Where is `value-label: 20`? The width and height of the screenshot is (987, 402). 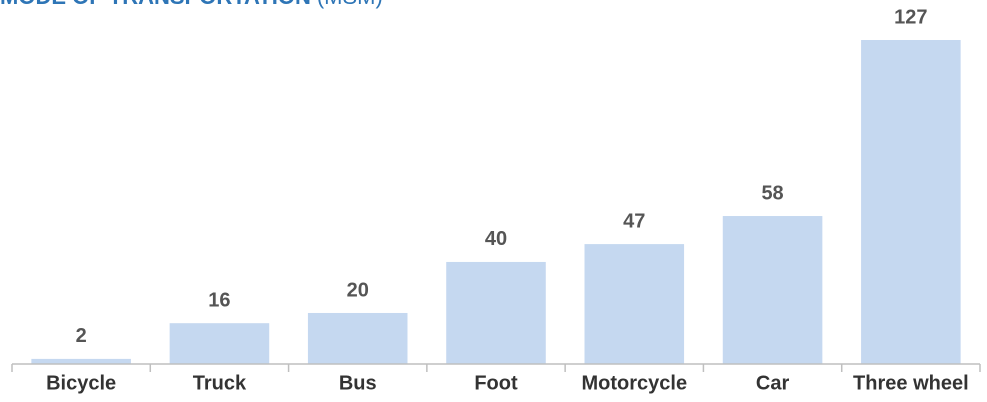 value-label: 20 is located at coordinates (358, 290).